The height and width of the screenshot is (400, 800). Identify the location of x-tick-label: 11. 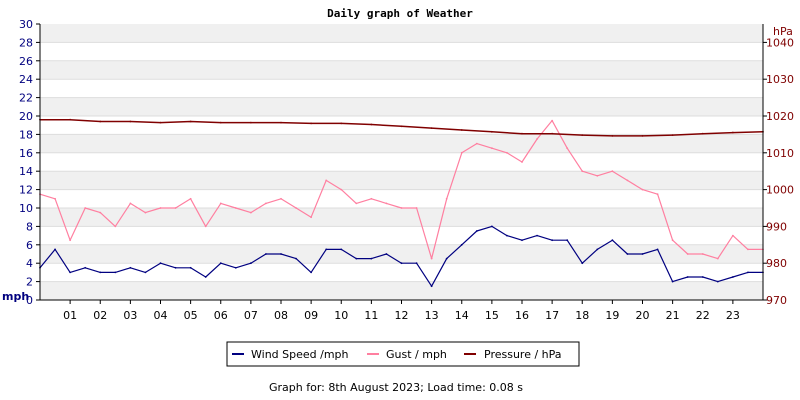
(371, 315).